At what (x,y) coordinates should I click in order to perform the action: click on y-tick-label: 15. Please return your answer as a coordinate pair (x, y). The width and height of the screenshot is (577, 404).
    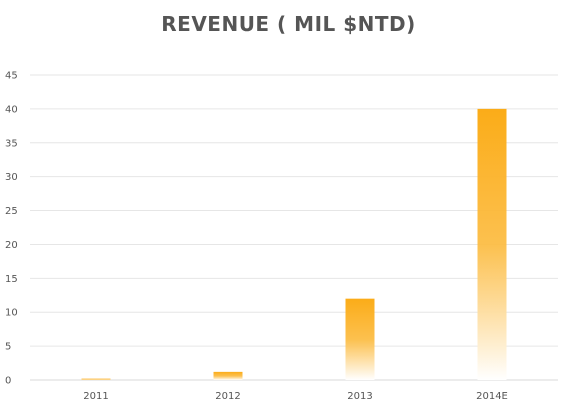
    Looking at the image, I should click on (11, 279).